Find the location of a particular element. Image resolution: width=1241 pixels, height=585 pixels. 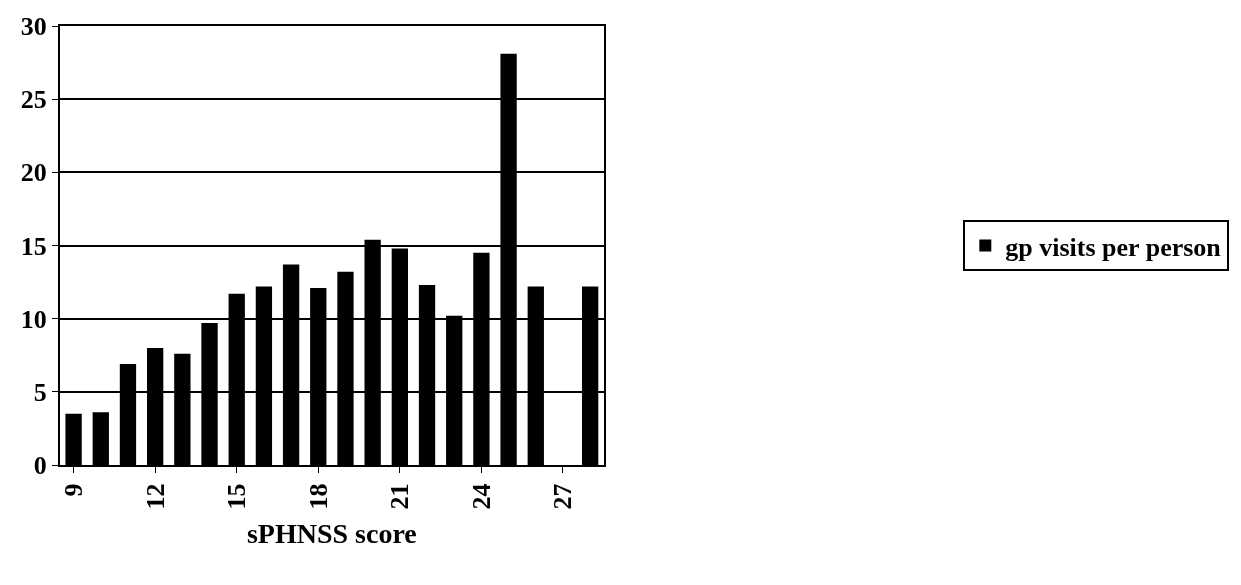

x-tick-label: 21 is located at coordinates (400, 496).